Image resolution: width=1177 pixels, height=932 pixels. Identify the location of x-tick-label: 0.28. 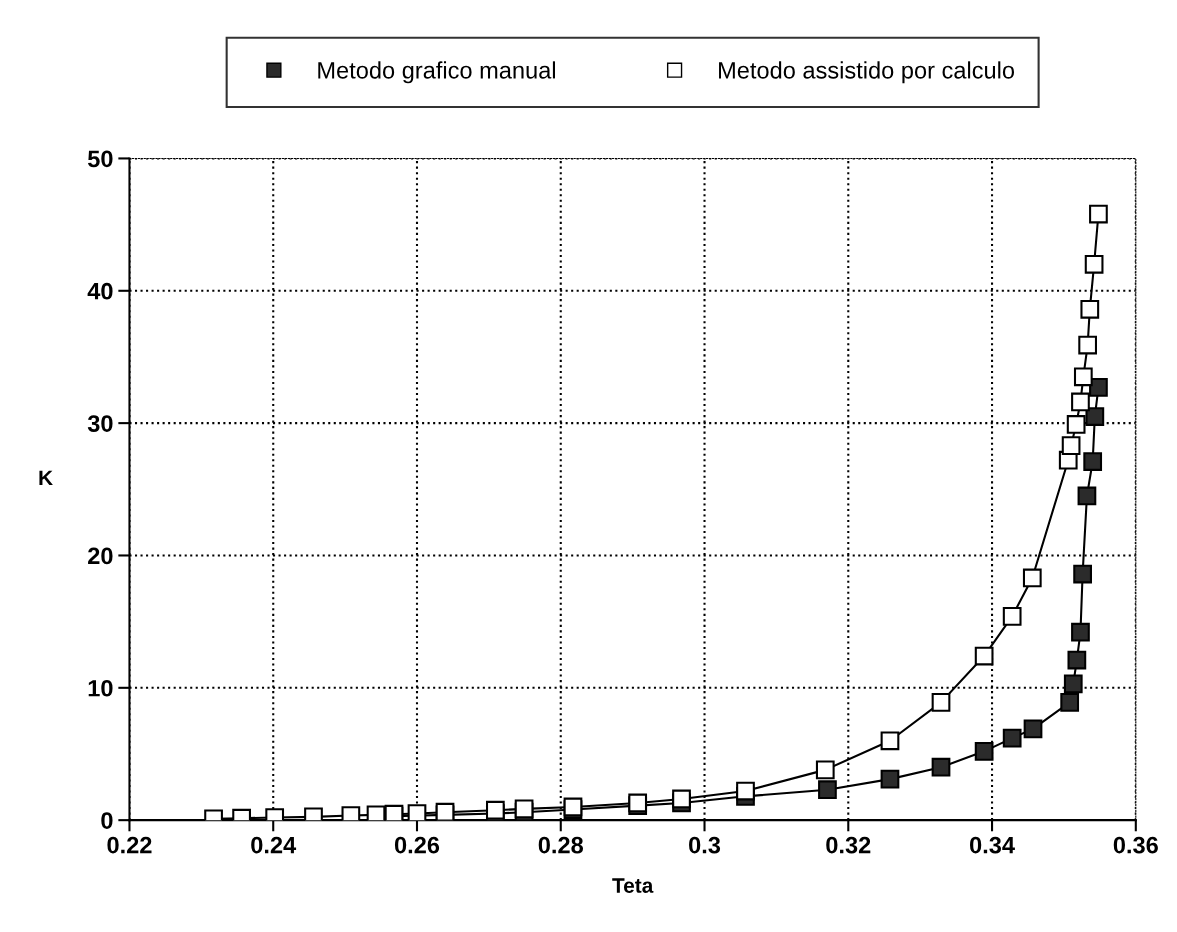
(561, 845).